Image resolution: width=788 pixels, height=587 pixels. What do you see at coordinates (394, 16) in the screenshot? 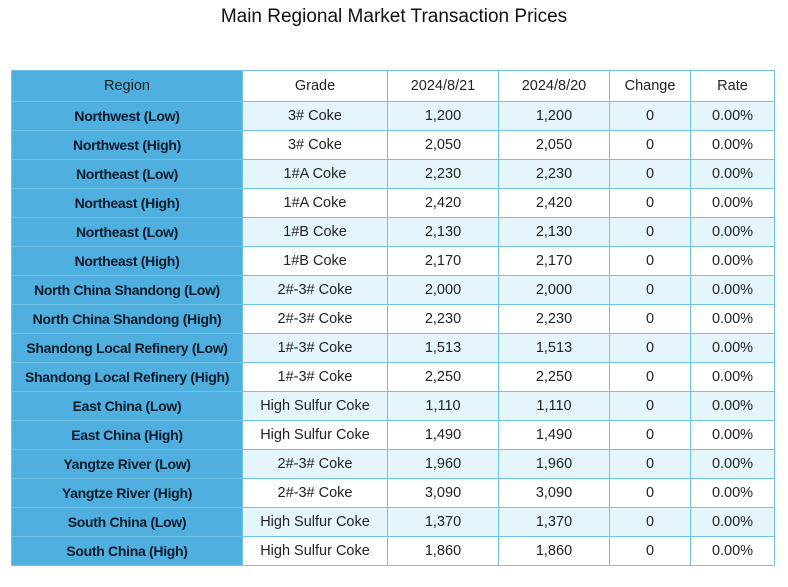
I see `page-title: Main Regional Market Transaction Prices` at bounding box center [394, 16].